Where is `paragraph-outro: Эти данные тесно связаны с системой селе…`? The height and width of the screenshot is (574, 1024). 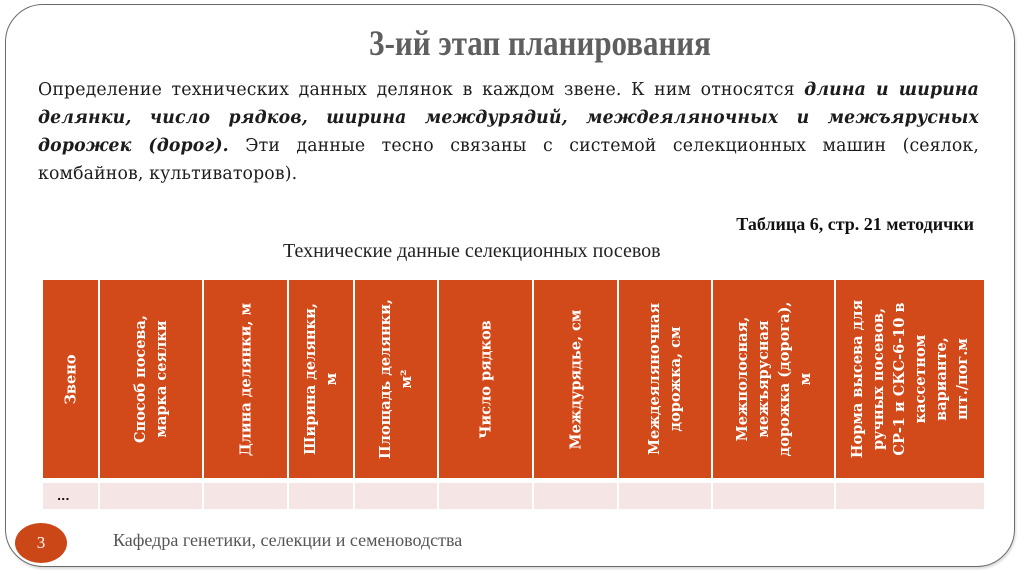
paragraph-outro: Эти данные тесно связаны с системой селе… is located at coordinates (508, 160).